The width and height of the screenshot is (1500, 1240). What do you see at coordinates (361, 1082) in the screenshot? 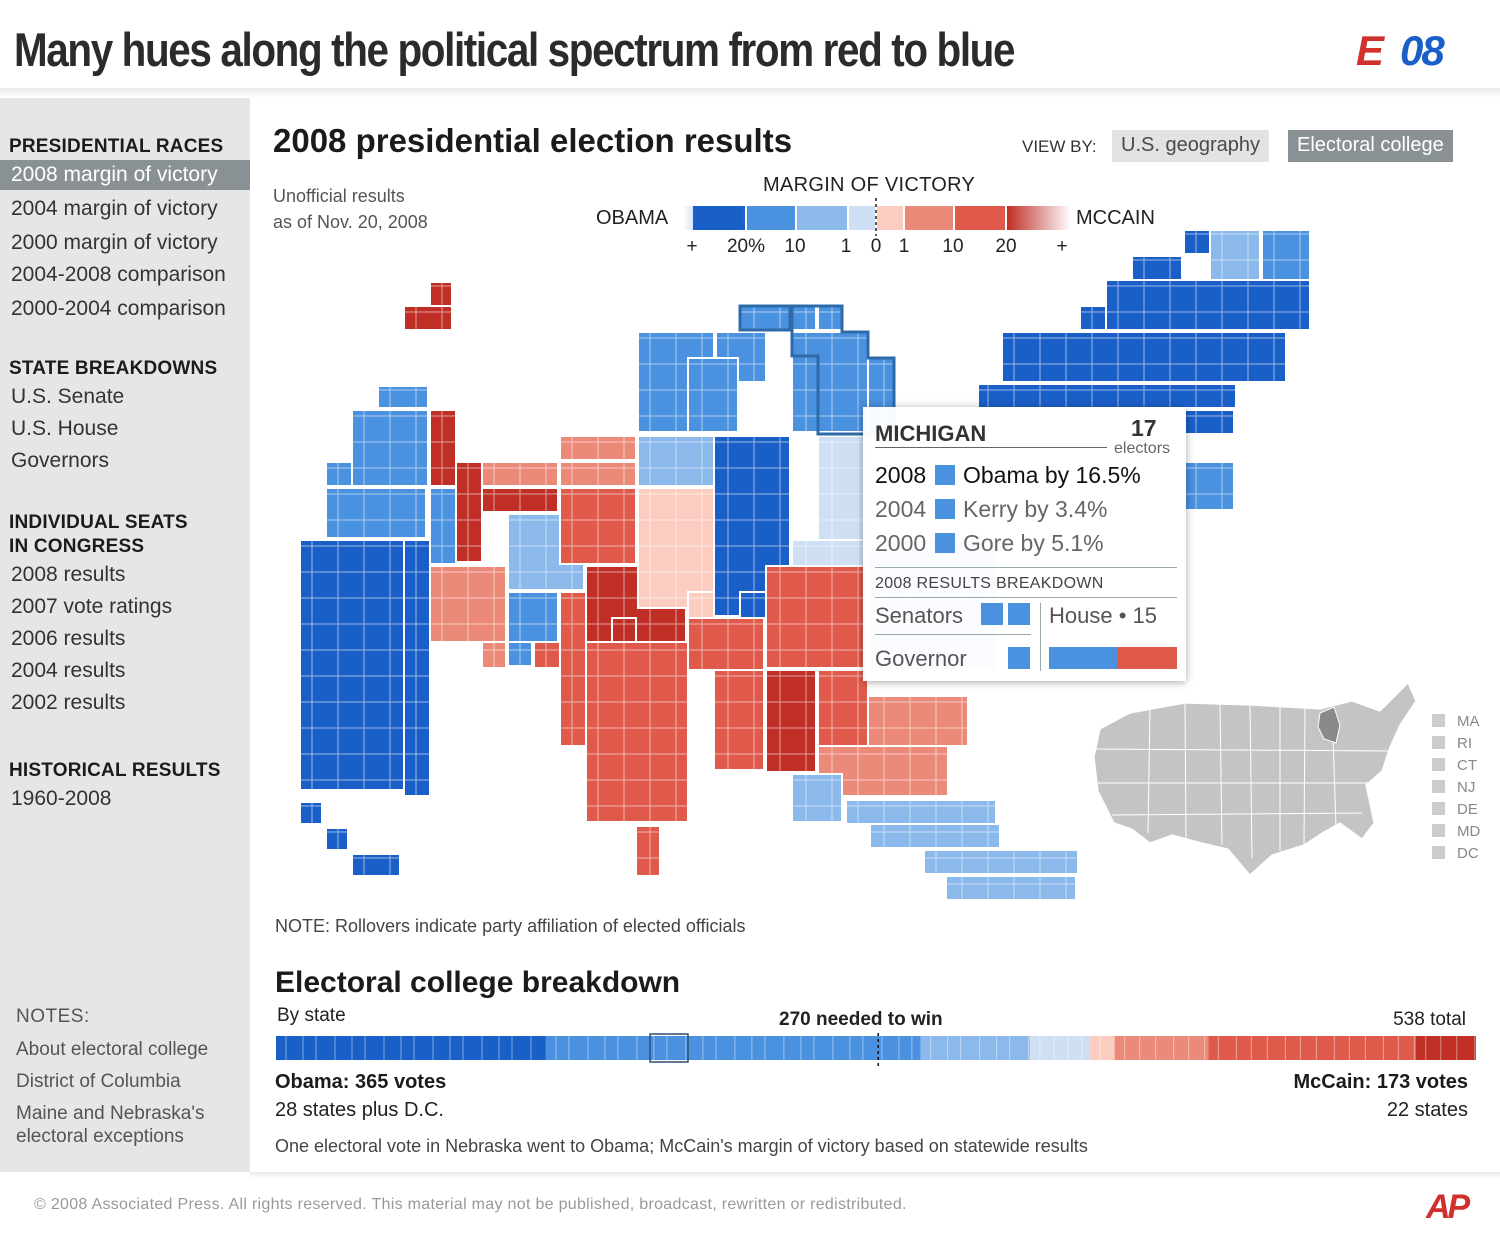
I see `obama-votes: Obama: 365 votes` at bounding box center [361, 1082].